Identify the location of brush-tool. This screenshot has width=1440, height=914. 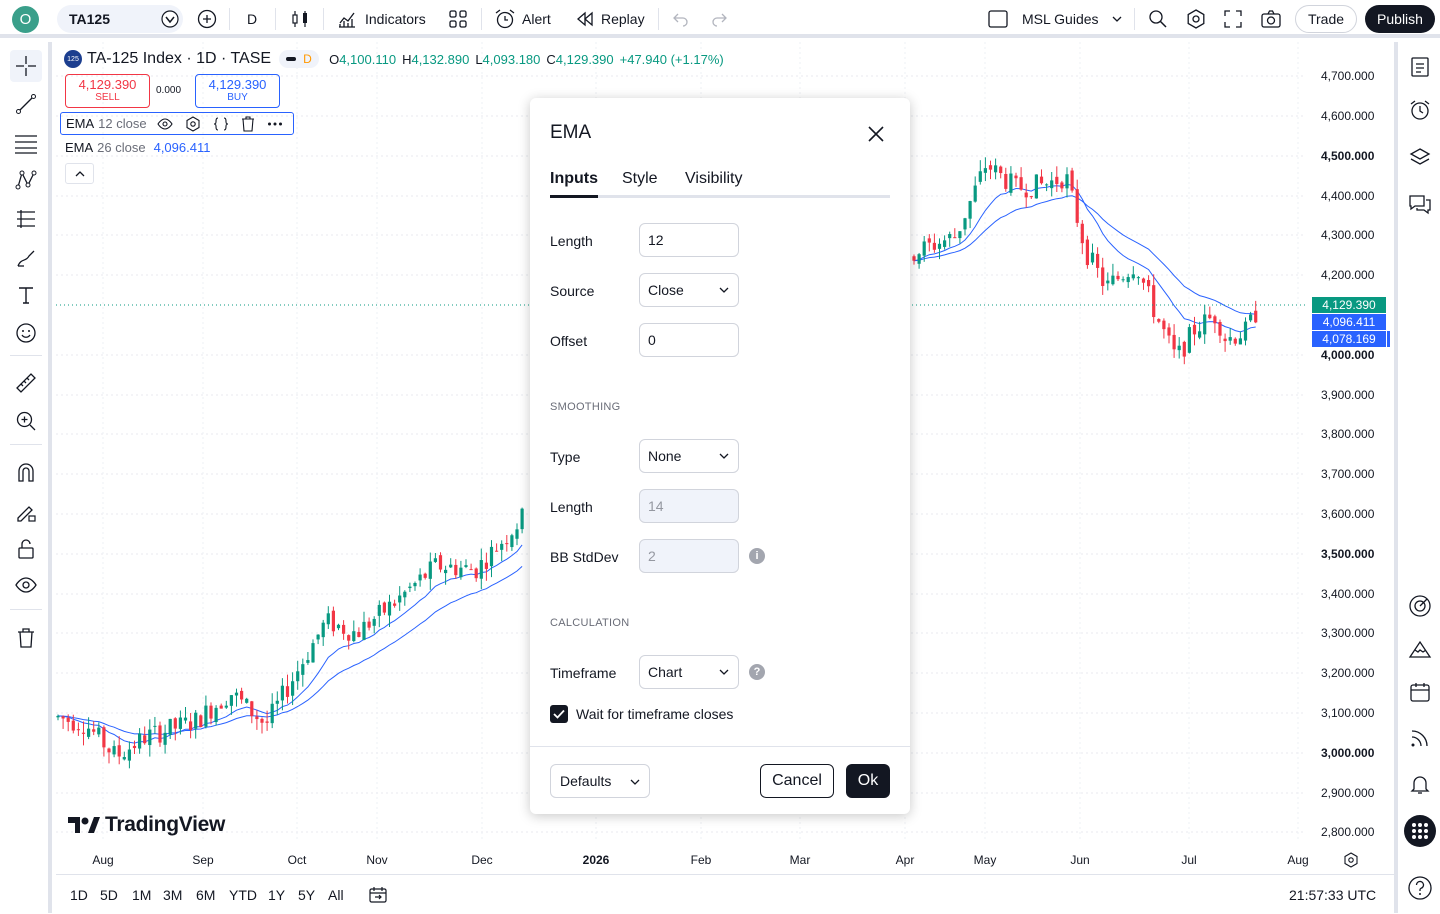
(26, 258).